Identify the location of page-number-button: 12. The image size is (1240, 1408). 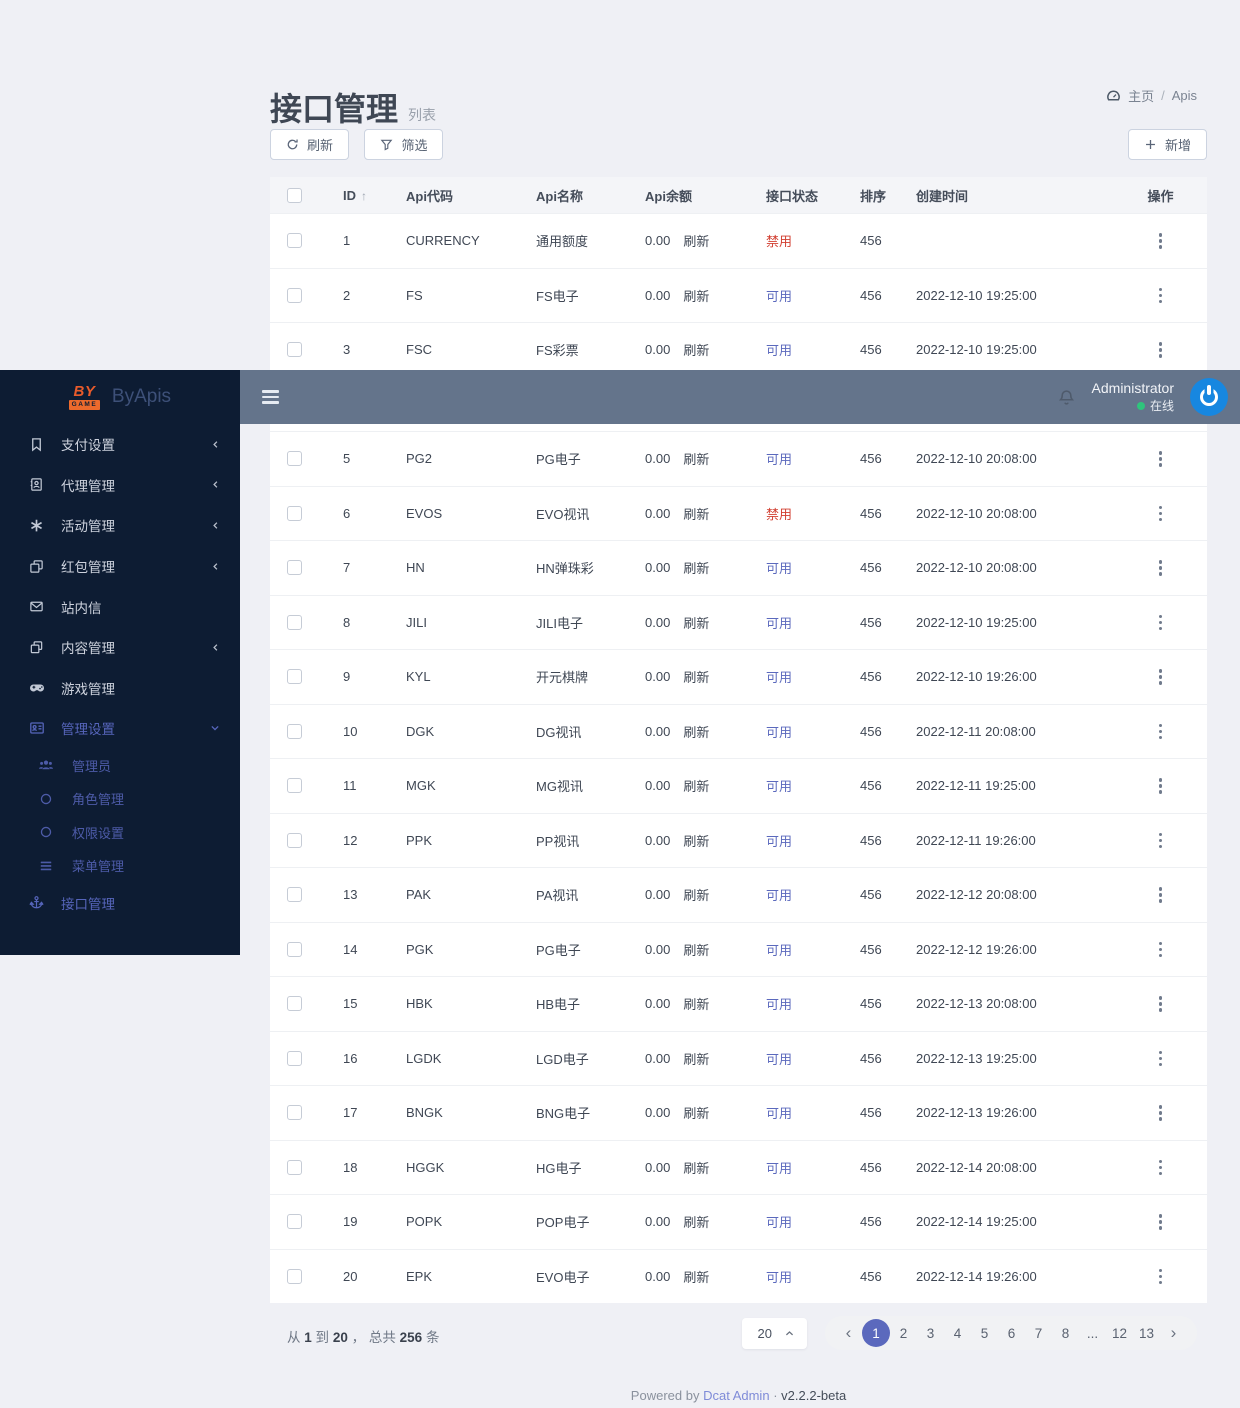
(1119, 1333).